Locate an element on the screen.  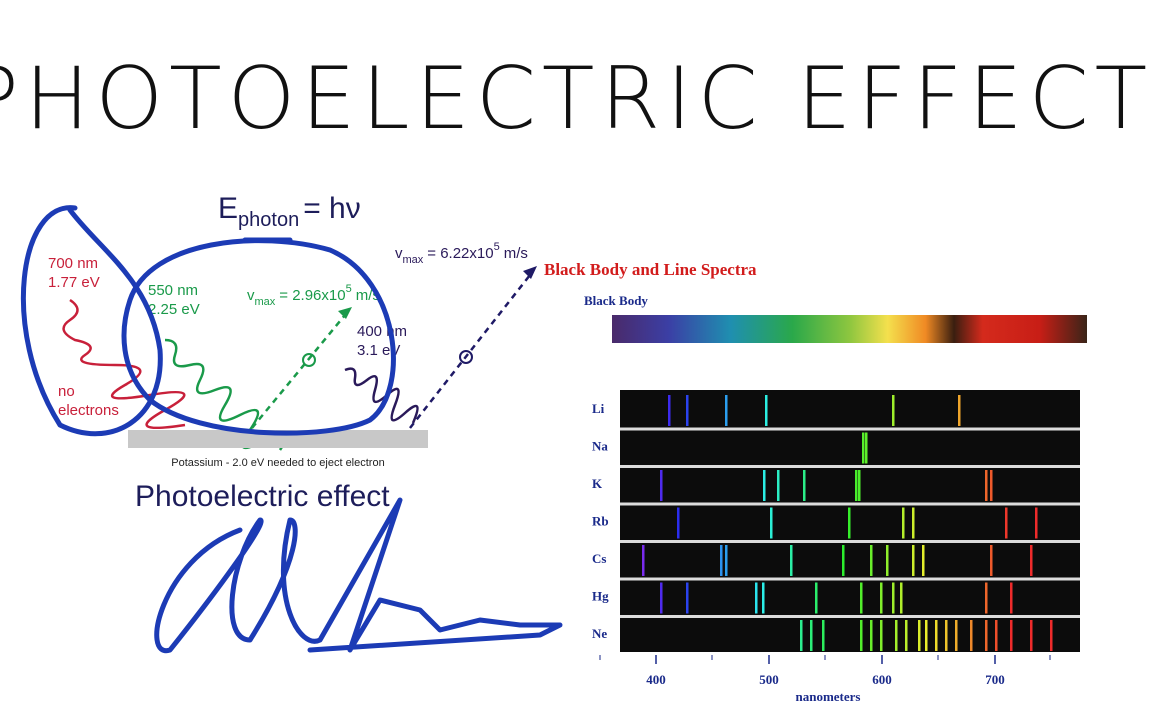
black-body-bar is located at coordinates (849, 329).